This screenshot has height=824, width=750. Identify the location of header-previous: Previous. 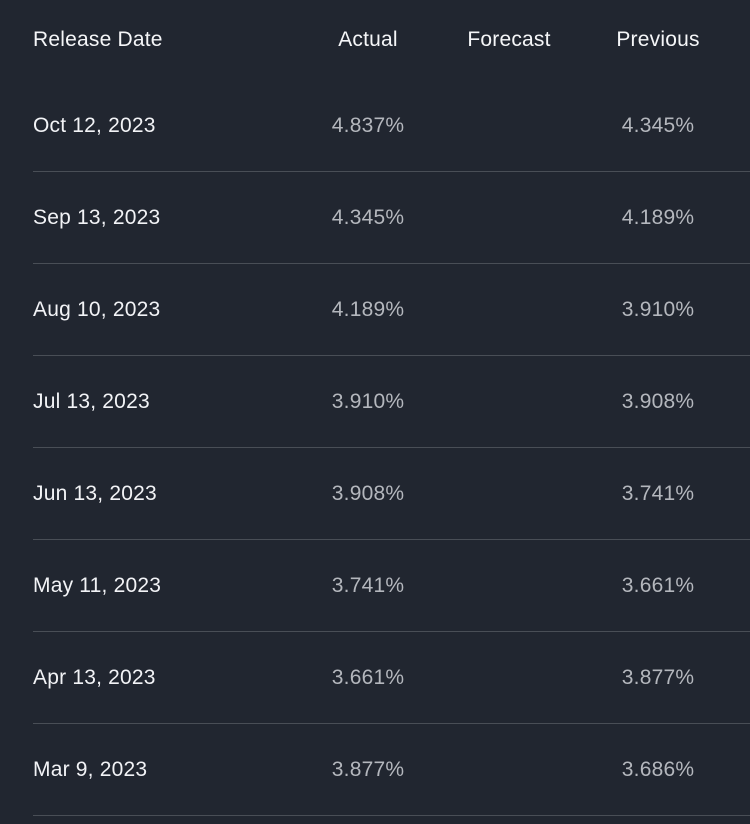
(658, 39).